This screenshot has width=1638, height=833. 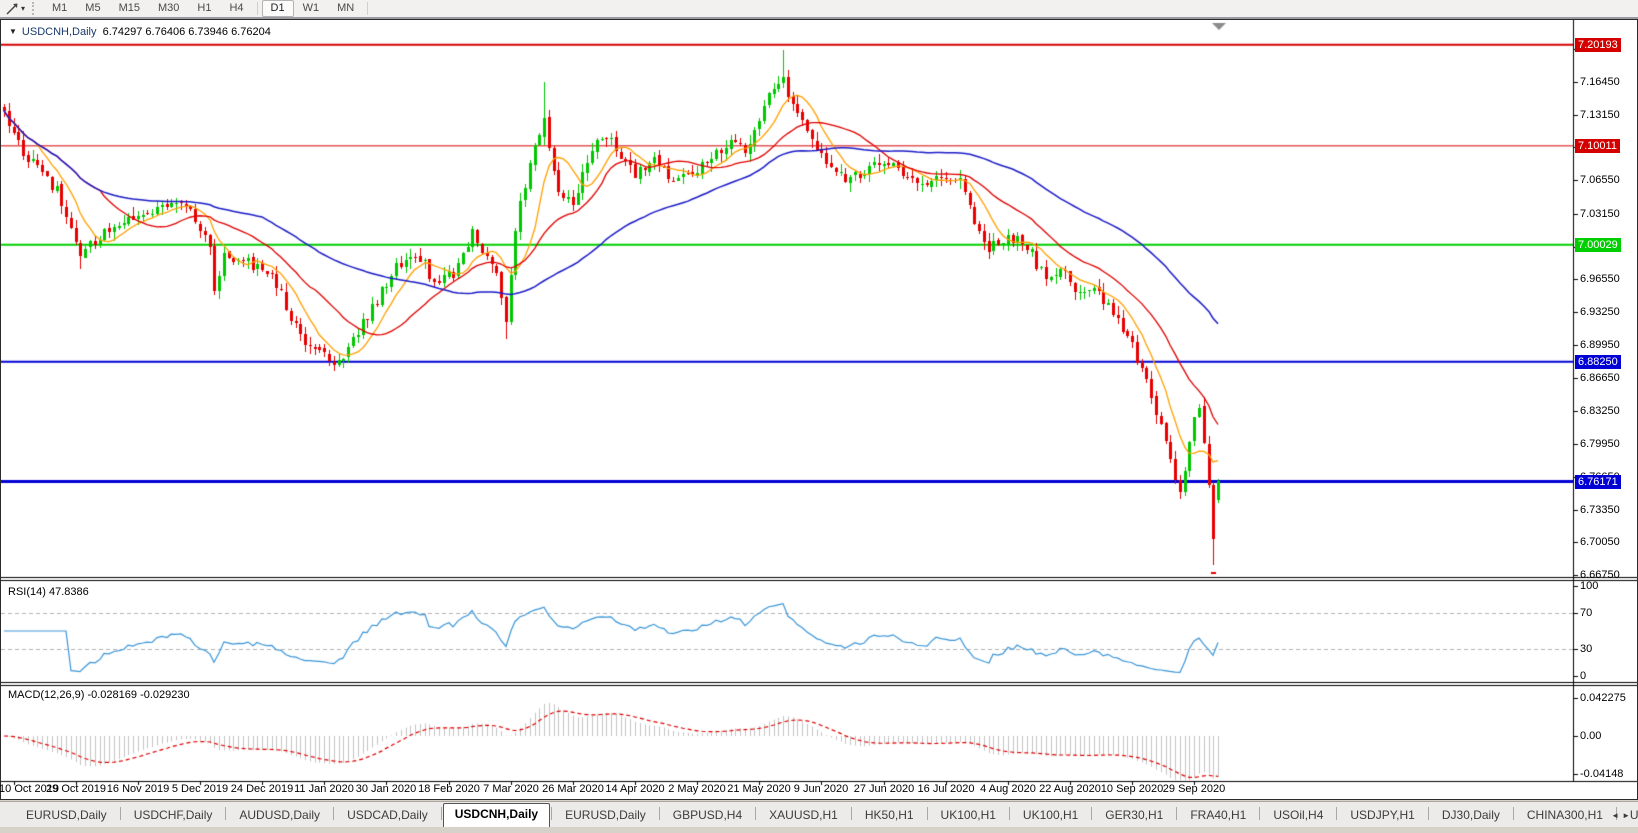 What do you see at coordinates (946, 789) in the screenshot?
I see `date-tick-label: 16 Jul 2020` at bounding box center [946, 789].